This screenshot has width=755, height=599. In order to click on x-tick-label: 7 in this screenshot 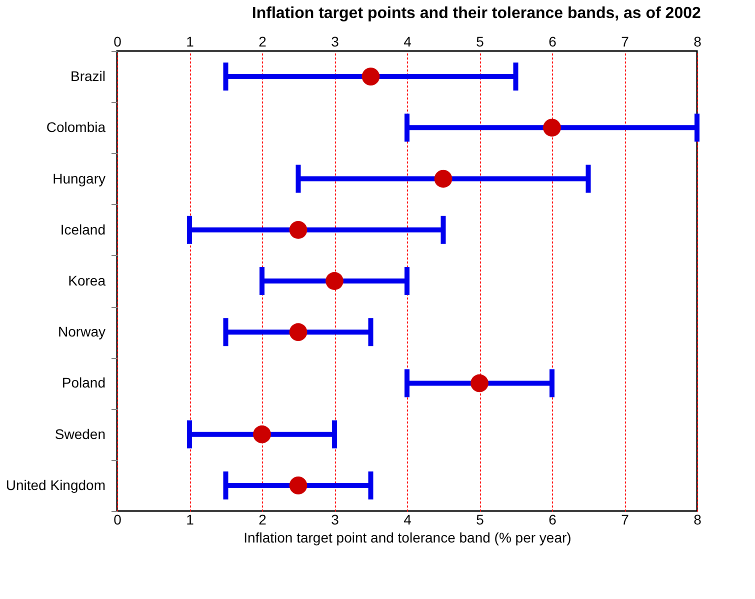, I will do `click(625, 520)`.